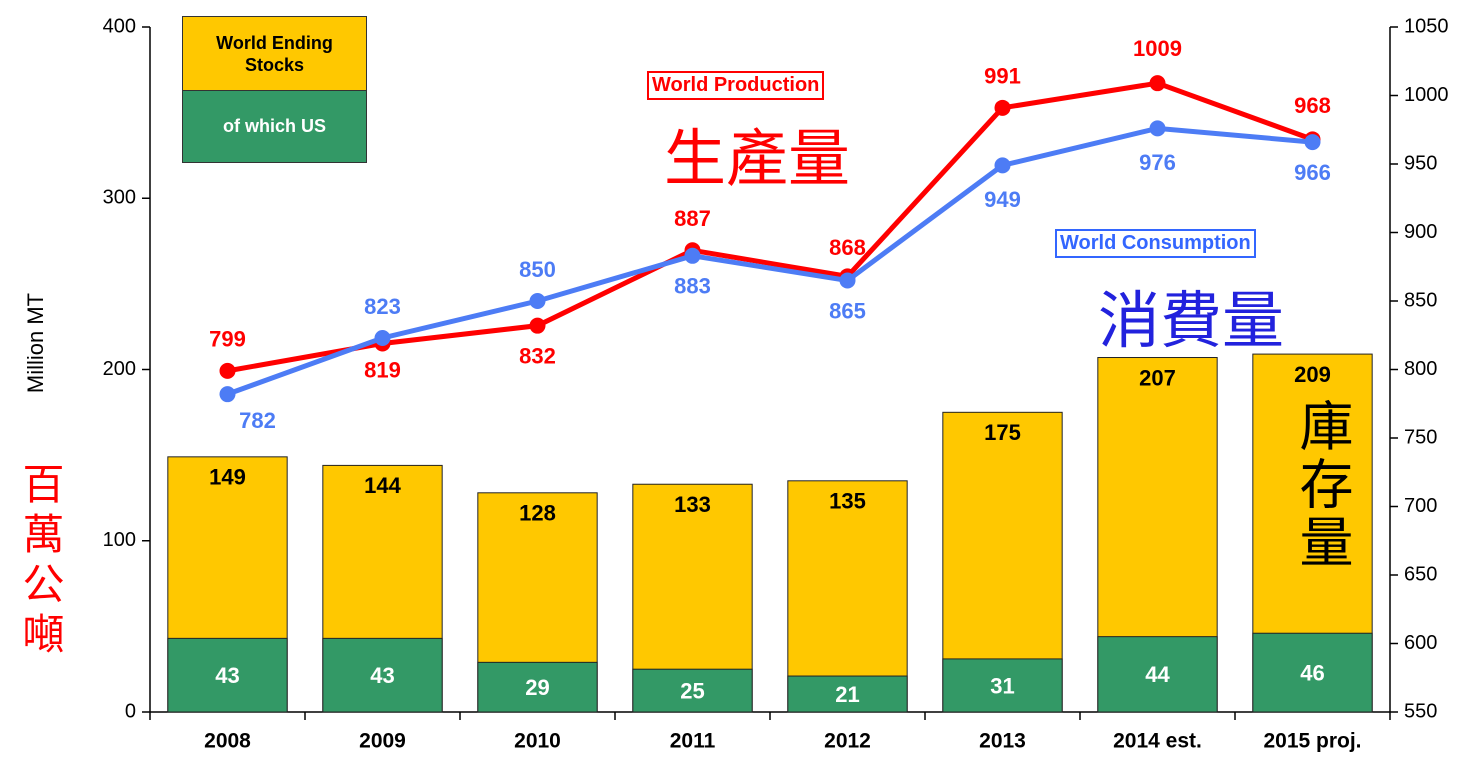 This screenshot has width=1475, height=758. I want to click on value-label: 44, so click(1157, 674).